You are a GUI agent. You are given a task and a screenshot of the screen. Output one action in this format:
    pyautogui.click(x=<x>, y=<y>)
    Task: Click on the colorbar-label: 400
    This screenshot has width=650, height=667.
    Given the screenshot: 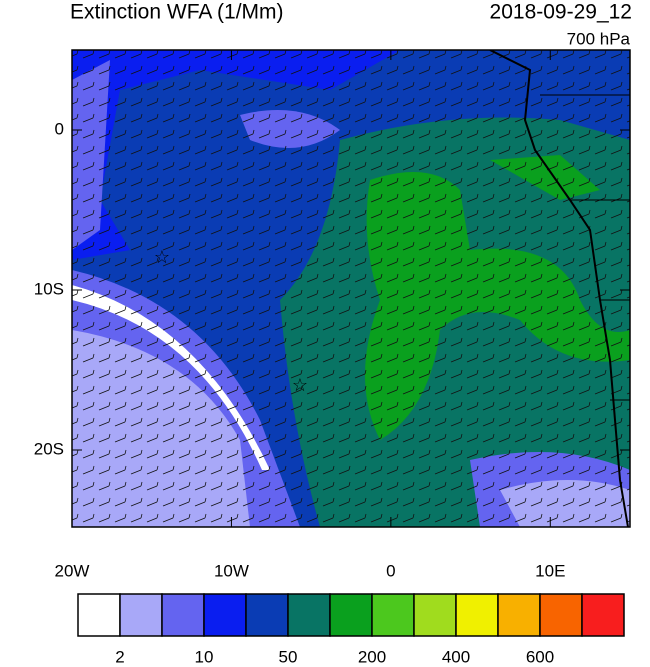 What is the action you would take?
    pyautogui.click(x=456, y=656)
    